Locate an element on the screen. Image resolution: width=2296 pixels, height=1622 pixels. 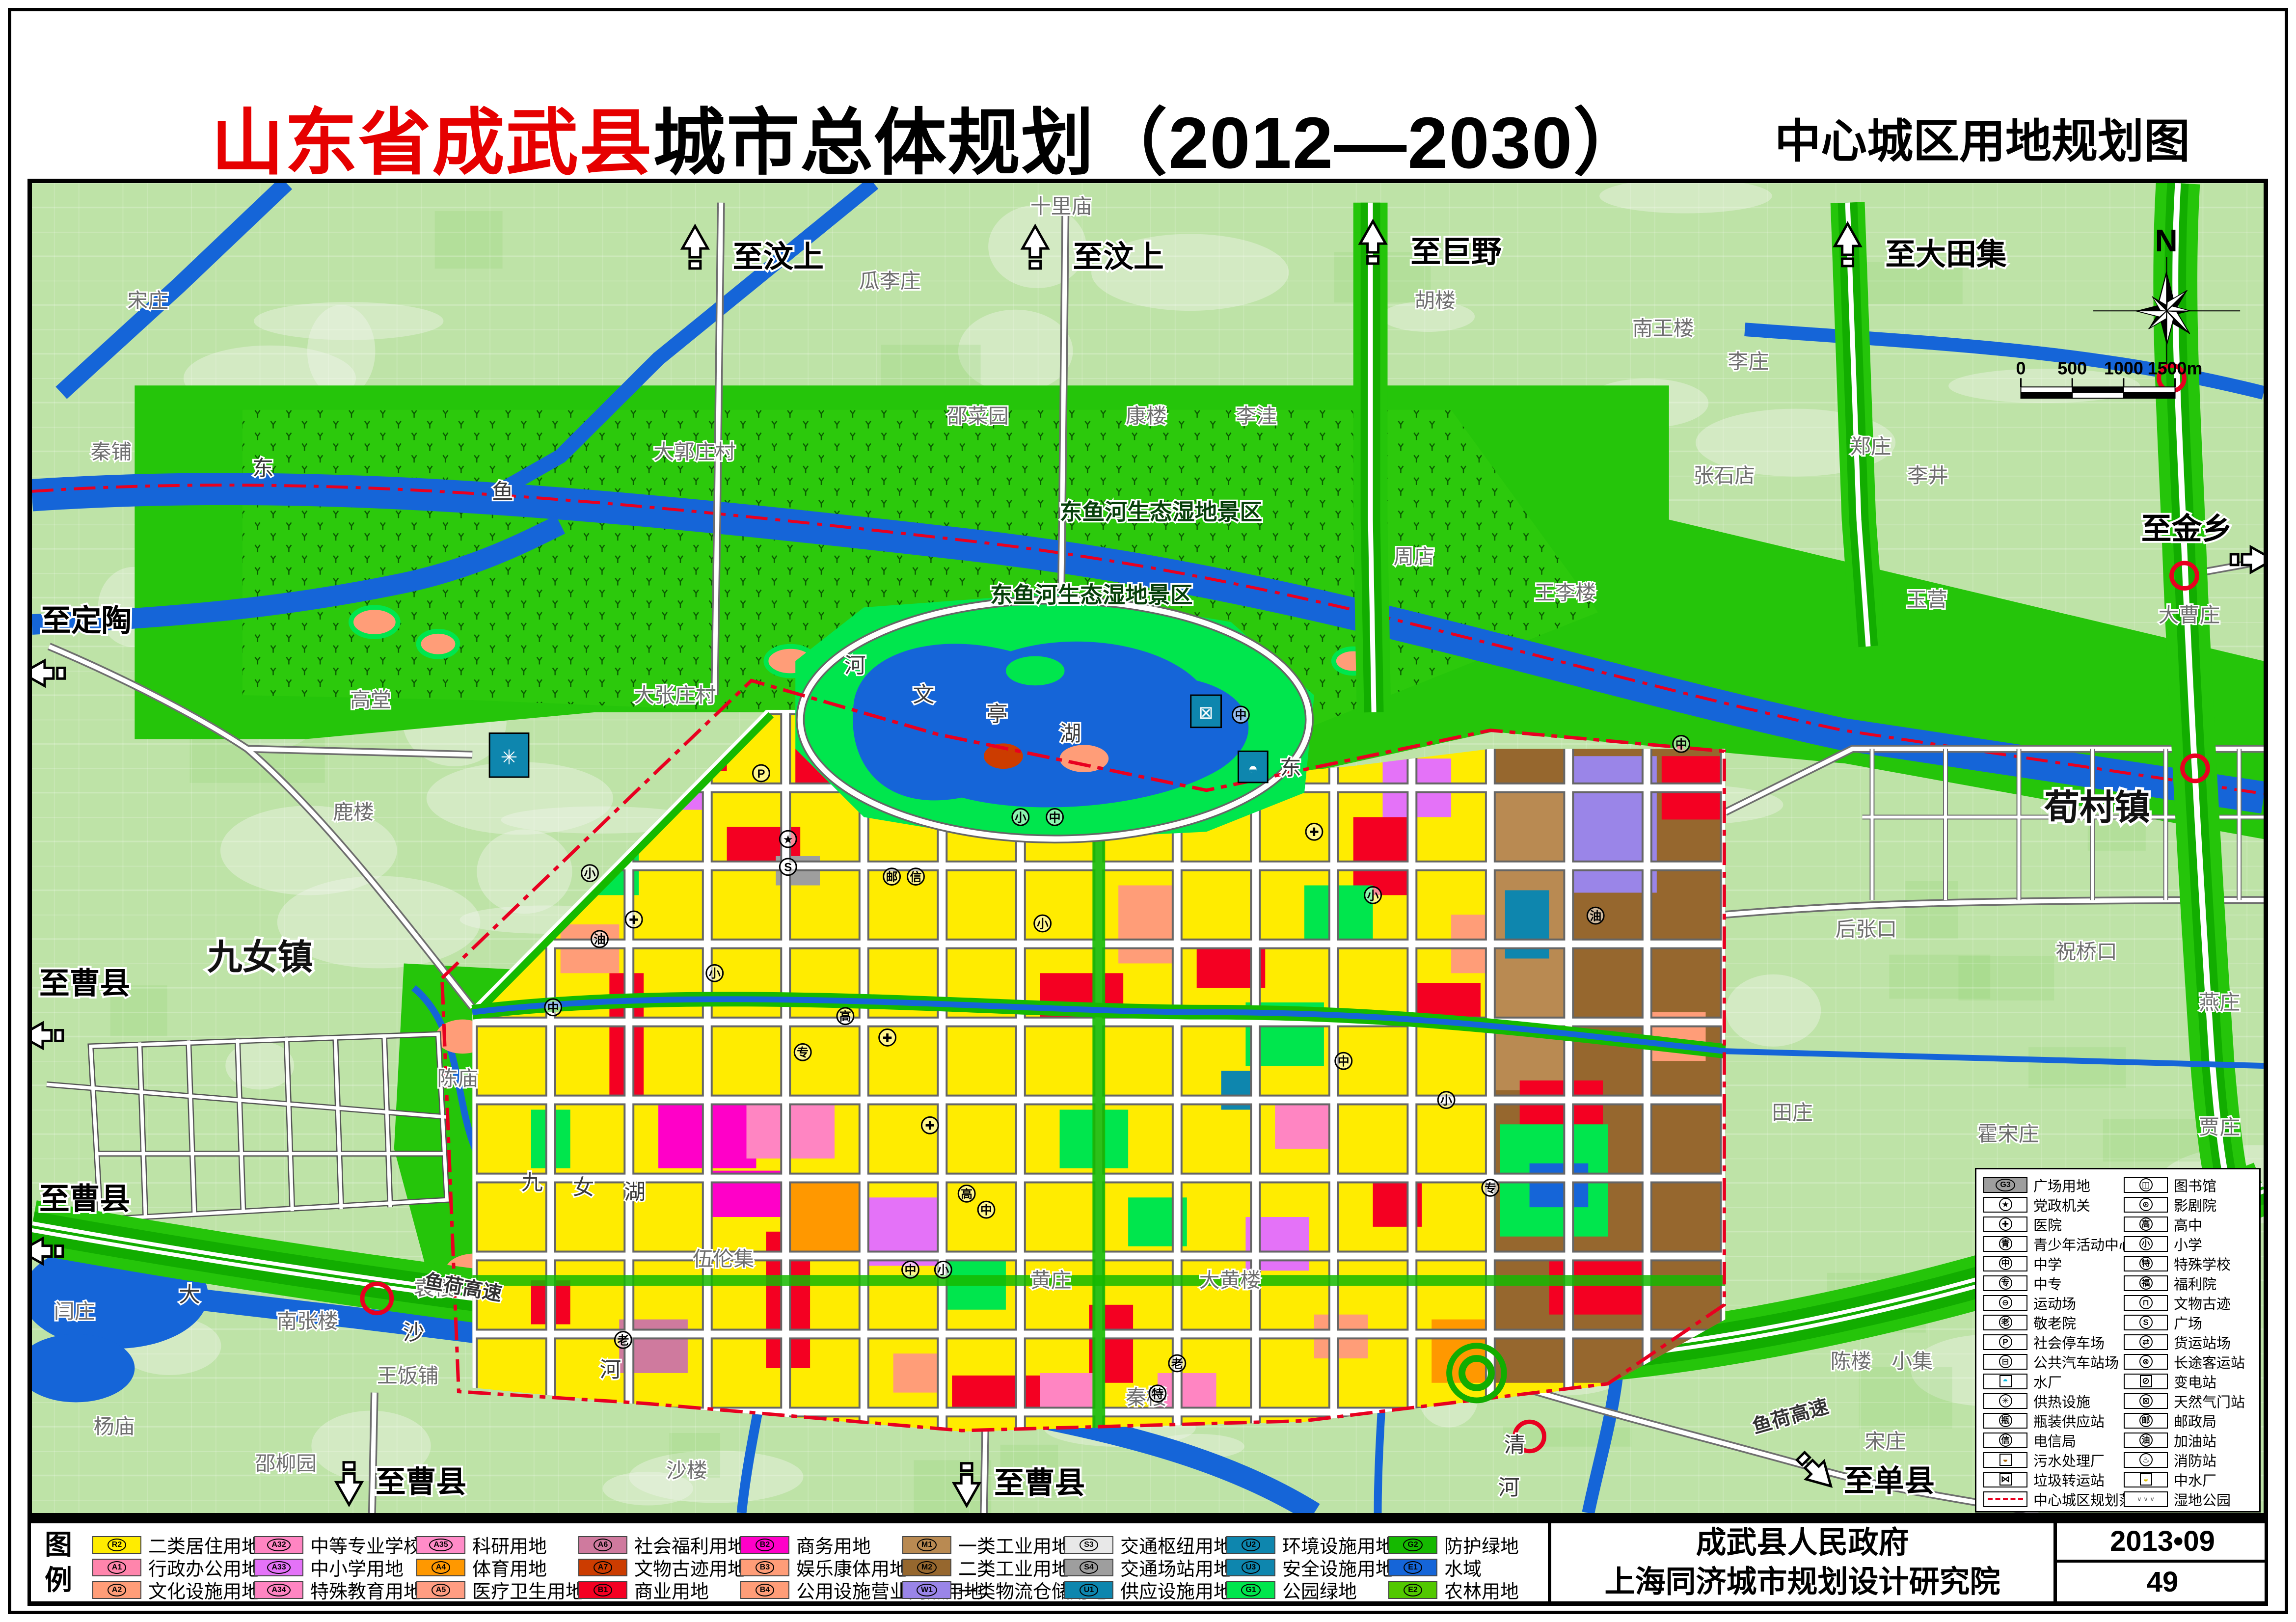
direction-marker: 至曹县 is located at coordinates (1020, 1484).